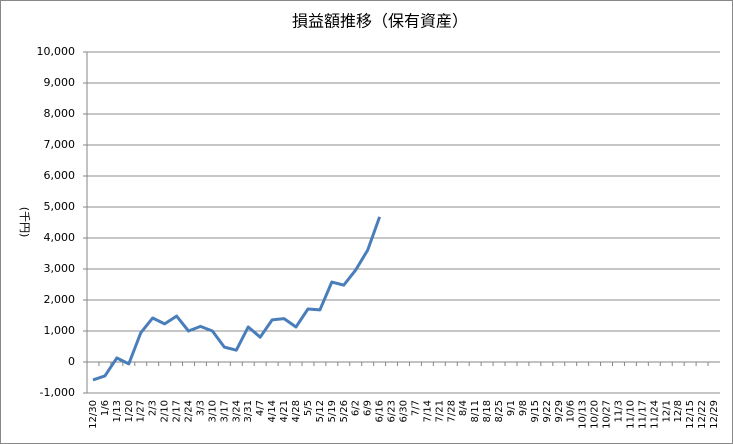 Image resolution: width=733 pixels, height=444 pixels. Describe the element at coordinates (296, 411) in the screenshot. I see `x-tick-label: 4/28` at that location.